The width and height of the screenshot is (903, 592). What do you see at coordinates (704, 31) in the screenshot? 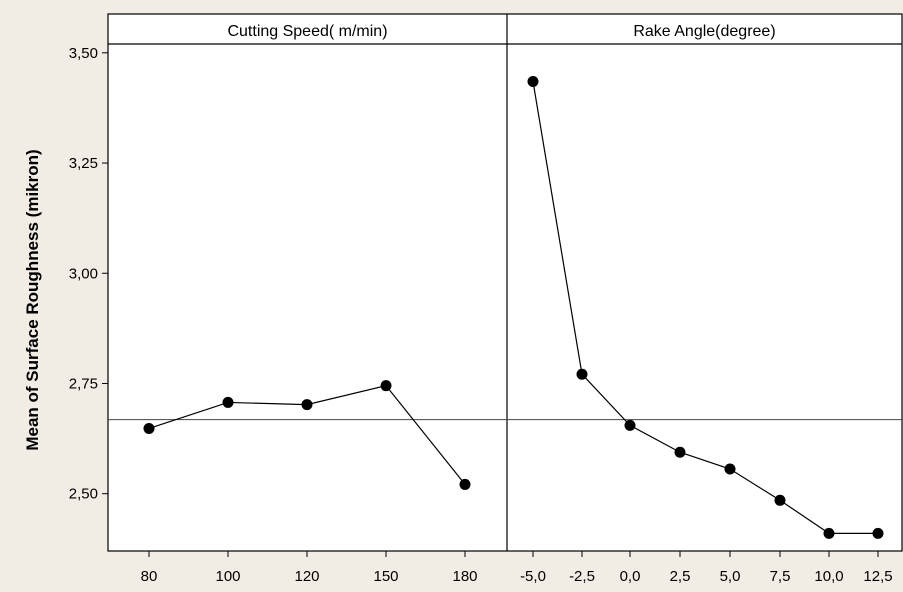
I see `rake-angle-panel-title: Rake Angle(degree)` at bounding box center [704, 31].